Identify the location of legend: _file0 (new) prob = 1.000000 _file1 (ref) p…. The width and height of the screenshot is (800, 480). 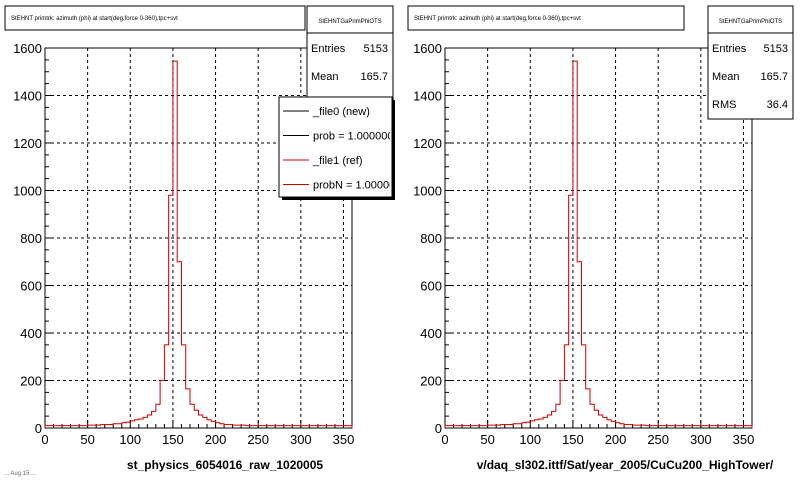
(339, 148).